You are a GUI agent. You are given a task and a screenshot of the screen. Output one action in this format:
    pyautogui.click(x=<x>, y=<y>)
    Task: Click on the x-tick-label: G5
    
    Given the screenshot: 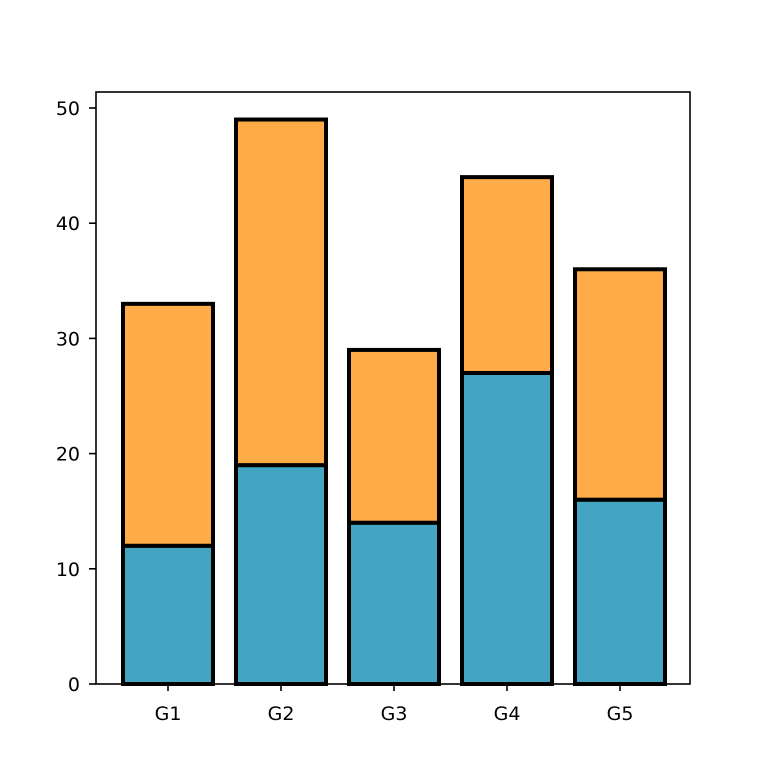 What is the action you would take?
    pyautogui.click(x=620, y=714)
    